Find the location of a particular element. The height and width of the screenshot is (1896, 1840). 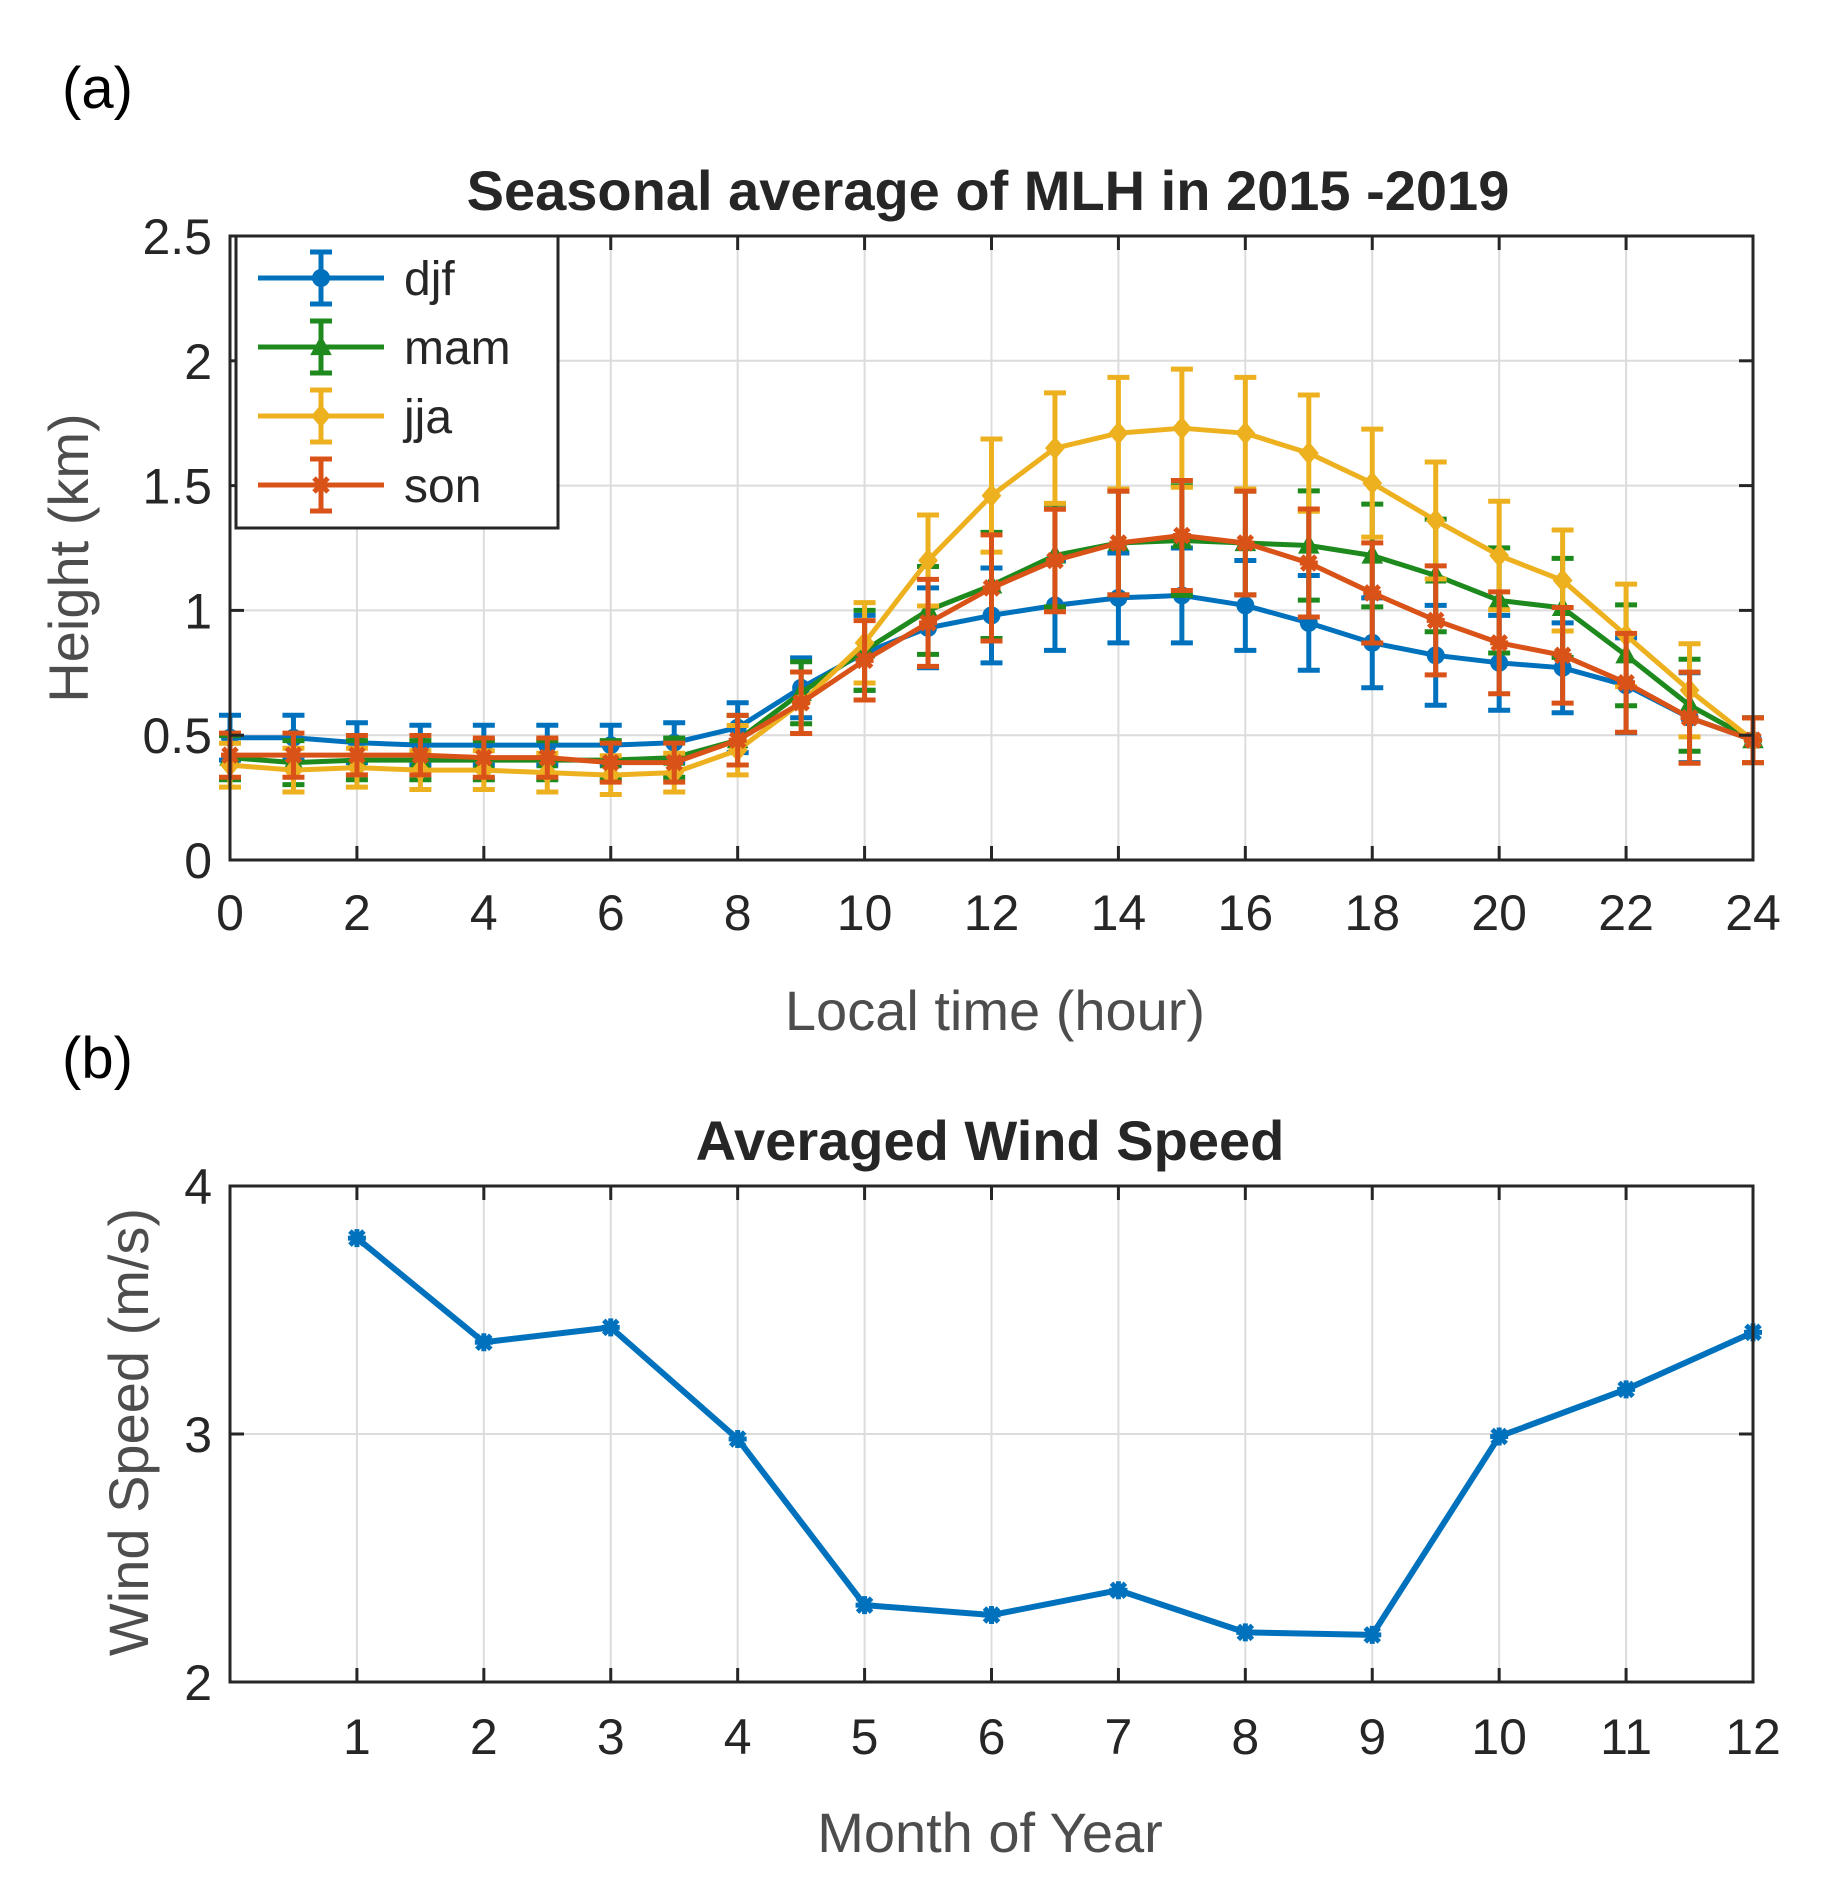

chart-a-ylabel: Height (km) is located at coordinates (68, 557).